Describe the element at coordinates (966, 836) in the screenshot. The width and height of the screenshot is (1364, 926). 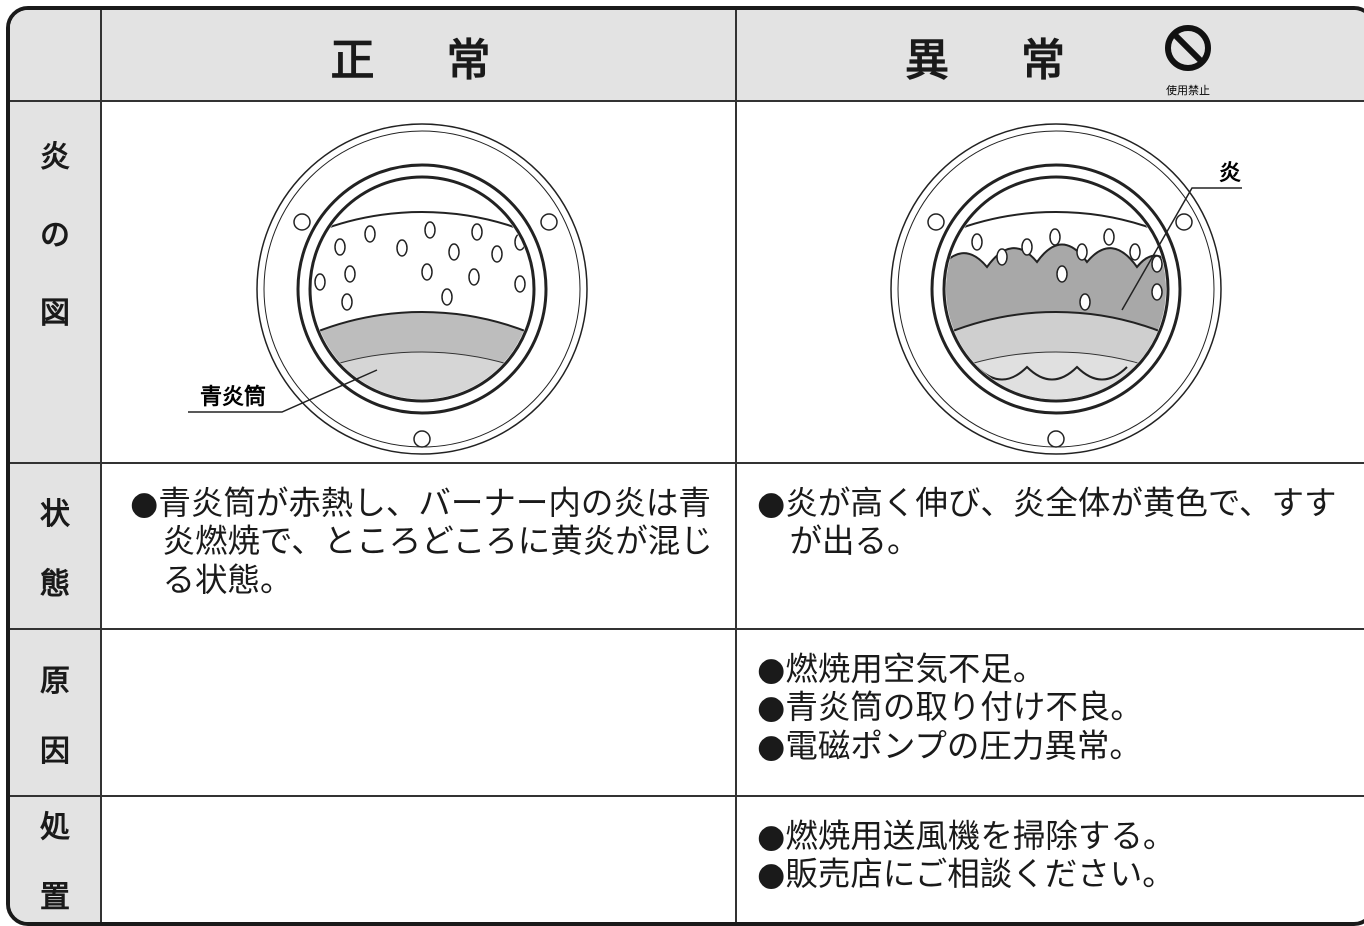
I see `bullet-item: ●燃焼用送風機を掃除する。` at that location.